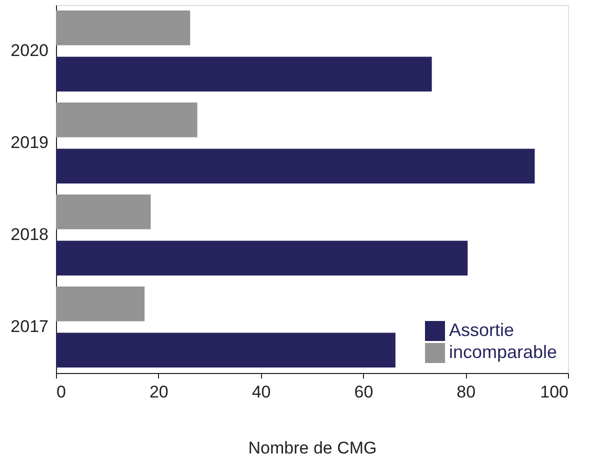  I want to click on legend-label: Assortie, so click(481, 330).